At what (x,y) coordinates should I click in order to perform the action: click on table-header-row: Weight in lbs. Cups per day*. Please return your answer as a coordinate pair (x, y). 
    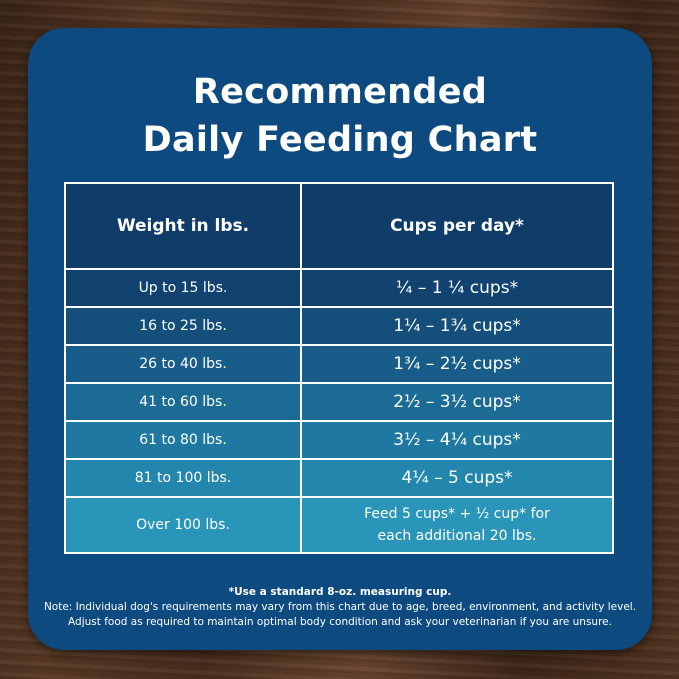
    Looking at the image, I should click on (339, 226).